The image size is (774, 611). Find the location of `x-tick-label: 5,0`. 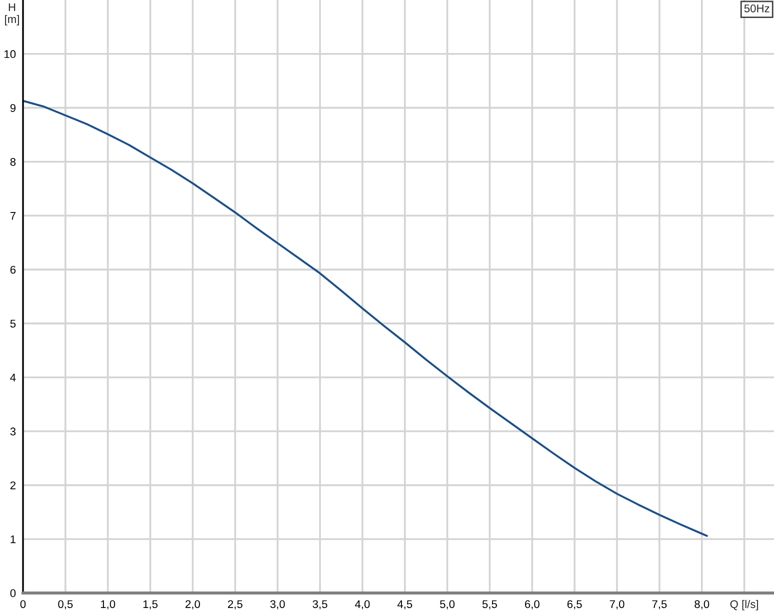

x-tick-label: 5,0 is located at coordinates (447, 605).